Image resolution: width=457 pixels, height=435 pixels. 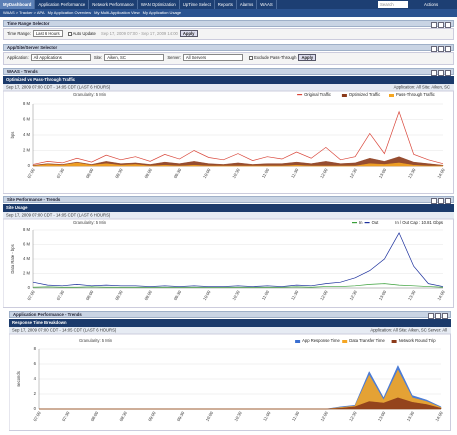 I want to click on panel-title: App/Site/Server Selector, so click(x=32, y=47).